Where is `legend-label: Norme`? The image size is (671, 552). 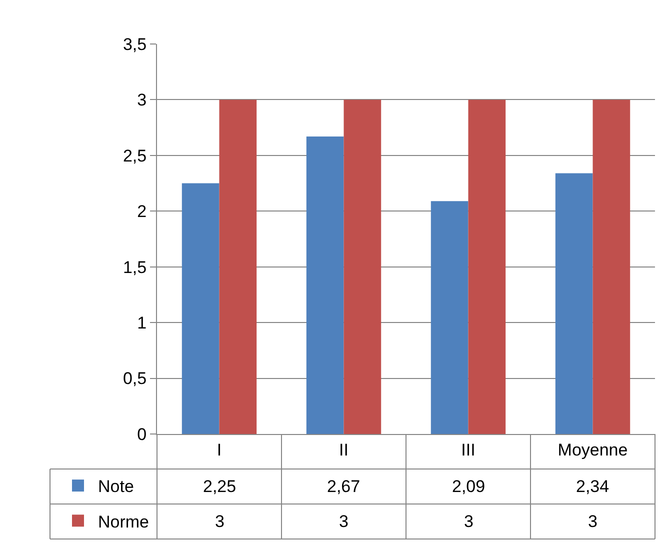
legend-label: Norme is located at coordinates (124, 522).